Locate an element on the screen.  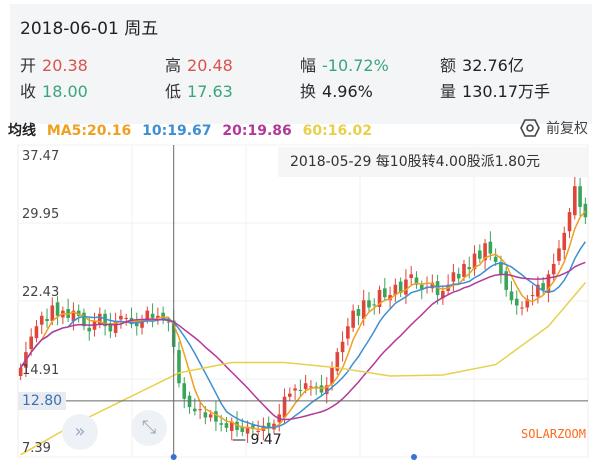
stat-label: 幅 is located at coordinates (308, 65).